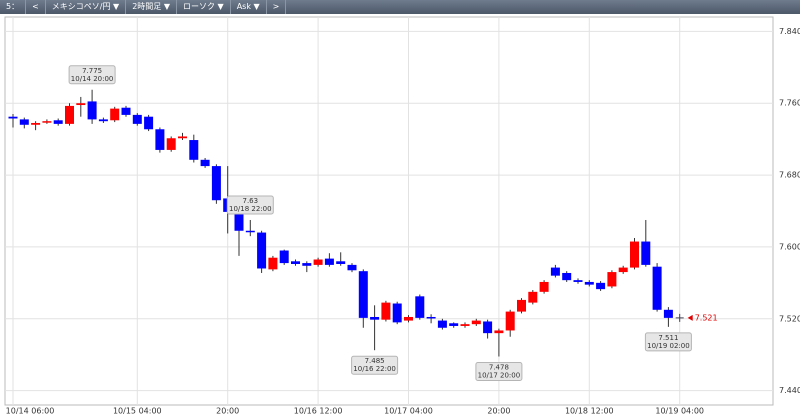 This screenshot has height=415, width=800. What do you see at coordinates (789, 31) in the screenshot?
I see `y-tick-label: 7.840` at bounding box center [789, 31].